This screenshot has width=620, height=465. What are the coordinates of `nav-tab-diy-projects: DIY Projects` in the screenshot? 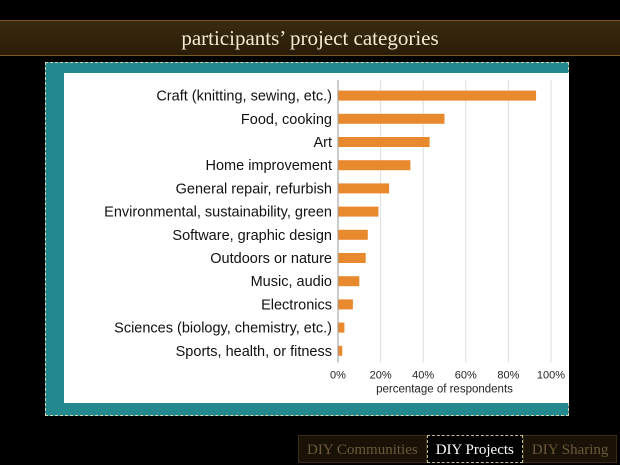 It's located at (474, 449).